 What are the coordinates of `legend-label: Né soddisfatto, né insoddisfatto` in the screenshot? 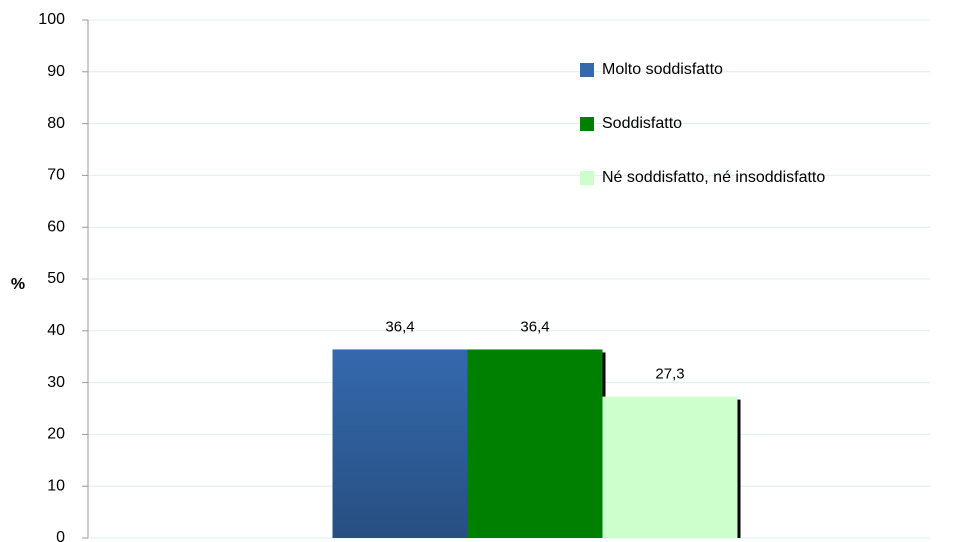 It's located at (713, 177).